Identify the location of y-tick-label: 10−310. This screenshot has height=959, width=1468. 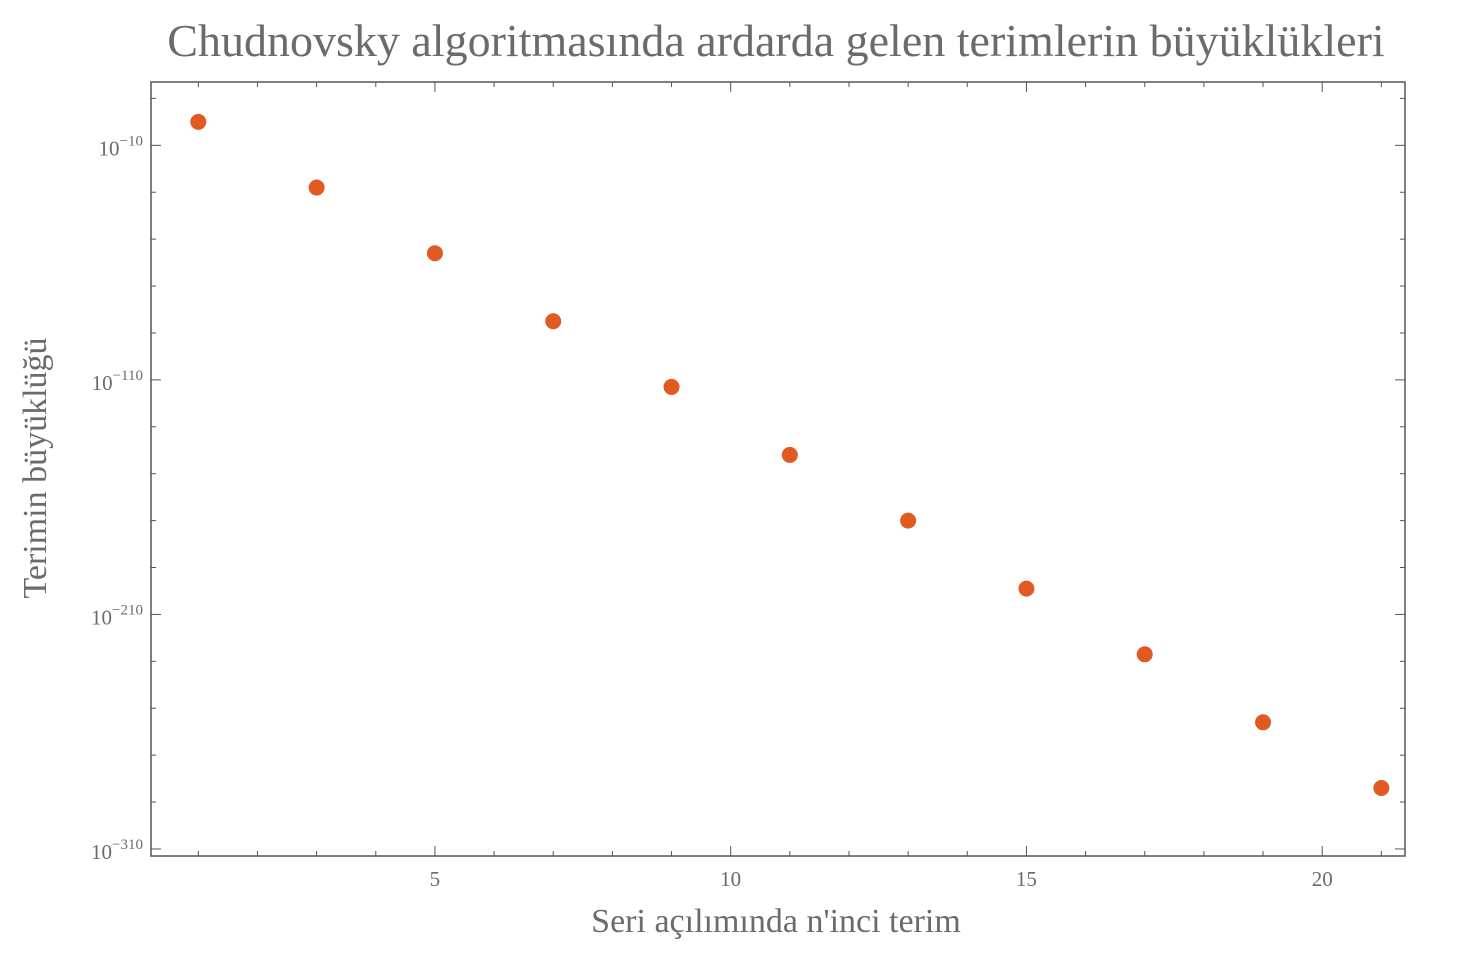
(117, 850).